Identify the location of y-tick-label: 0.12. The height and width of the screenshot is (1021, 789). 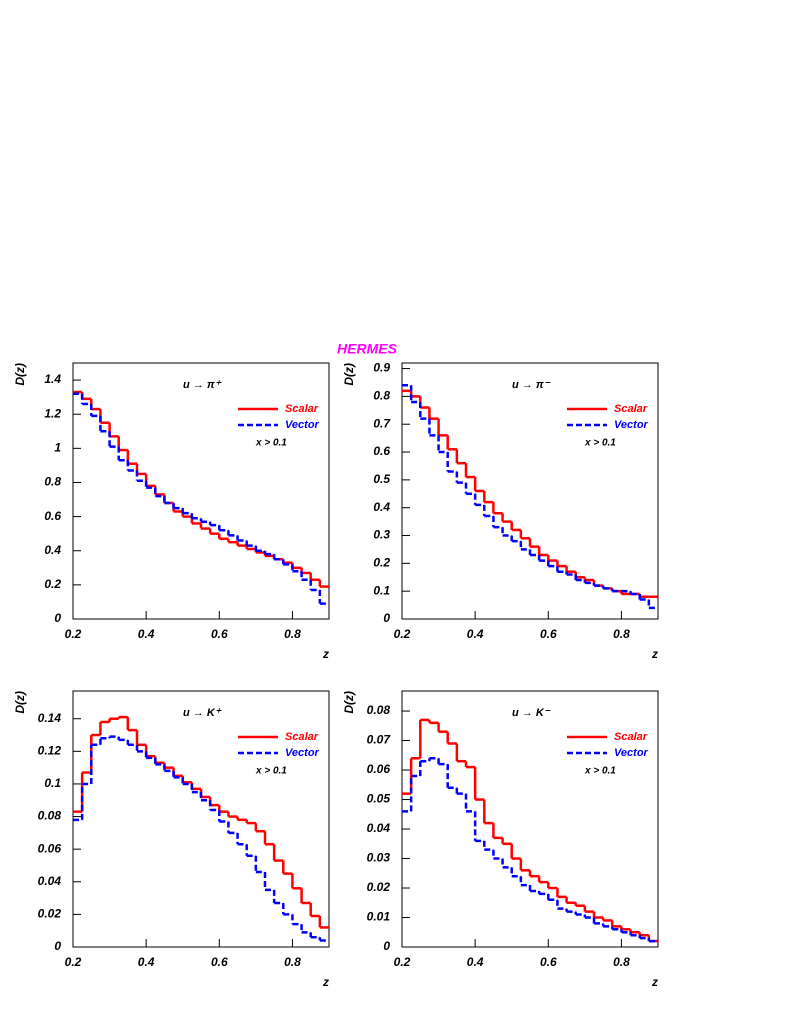
(50, 751).